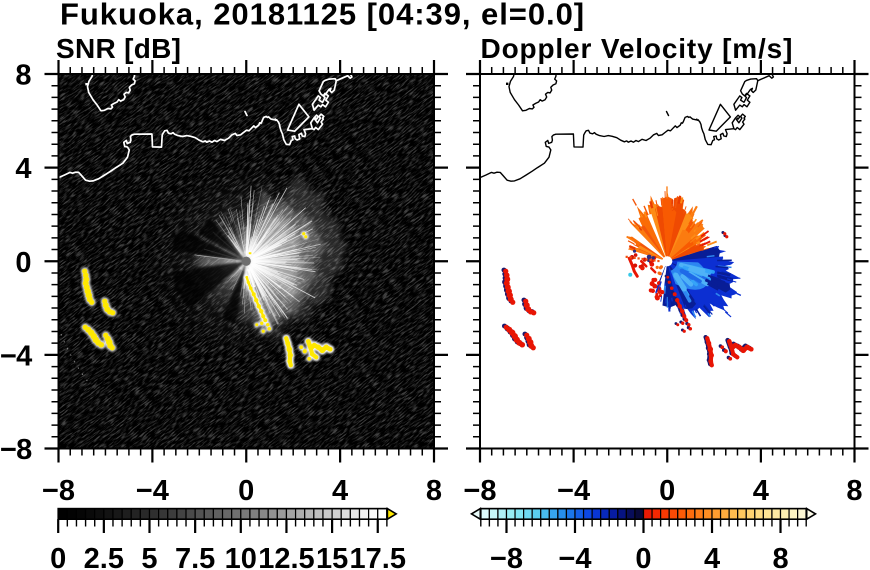  I want to click on svg-text: 15, so click(332, 556).